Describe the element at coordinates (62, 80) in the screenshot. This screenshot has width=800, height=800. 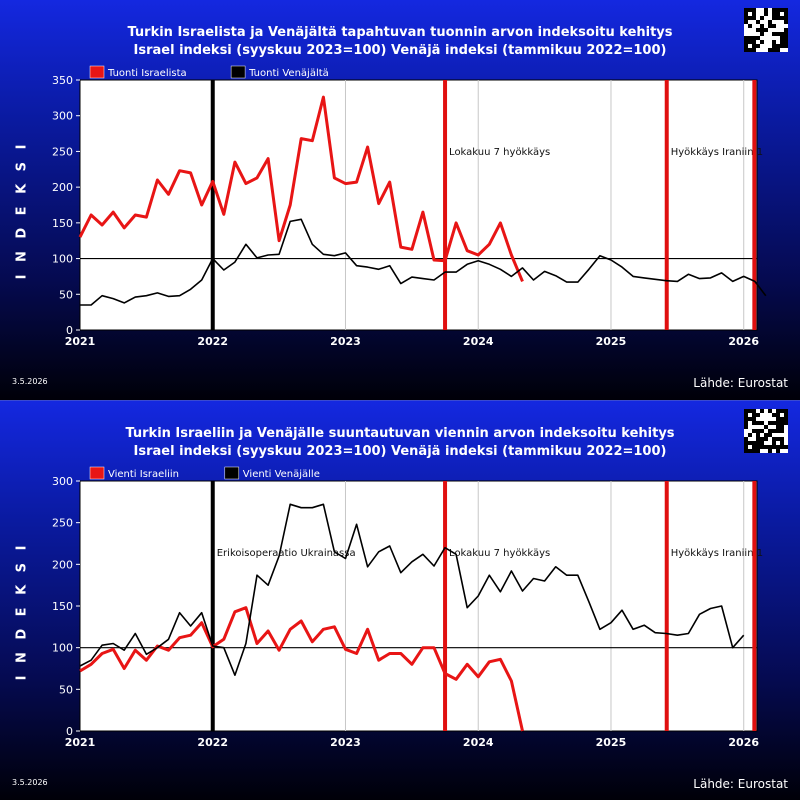
I see `y-tick-label: 350` at that location.